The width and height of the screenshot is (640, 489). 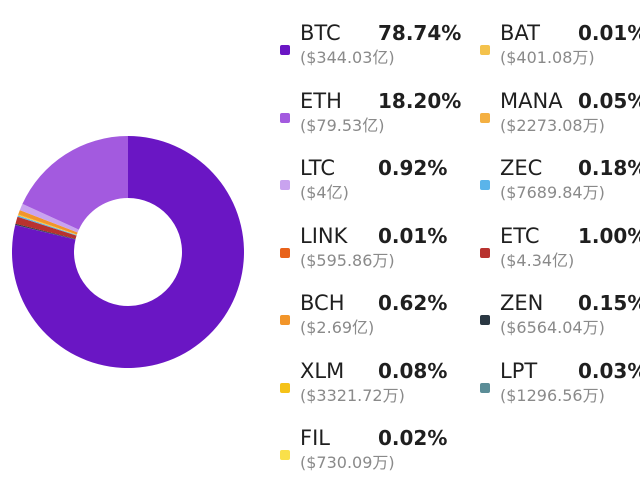 What do you see at coordinates (413, 370) in the screenshot?
I see `legend-percent-xlm: 0.08%` at bounding box center [413, 370].